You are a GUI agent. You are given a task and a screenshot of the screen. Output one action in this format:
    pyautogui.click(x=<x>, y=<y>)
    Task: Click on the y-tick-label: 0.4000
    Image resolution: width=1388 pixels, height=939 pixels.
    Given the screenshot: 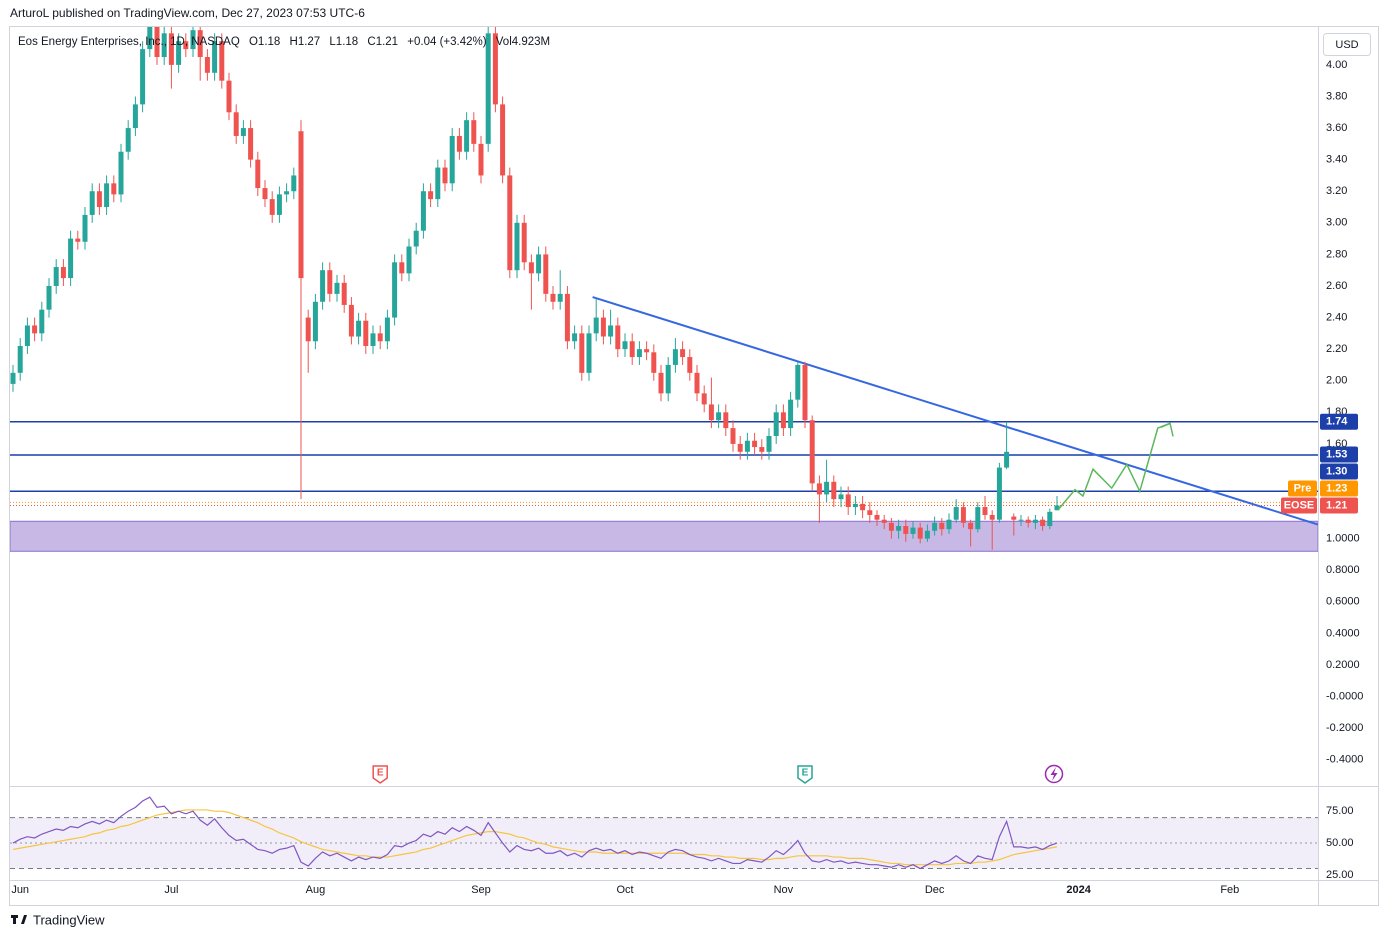 What is the action you would take?
    pyautogui.click(x=1343, y=633)
    